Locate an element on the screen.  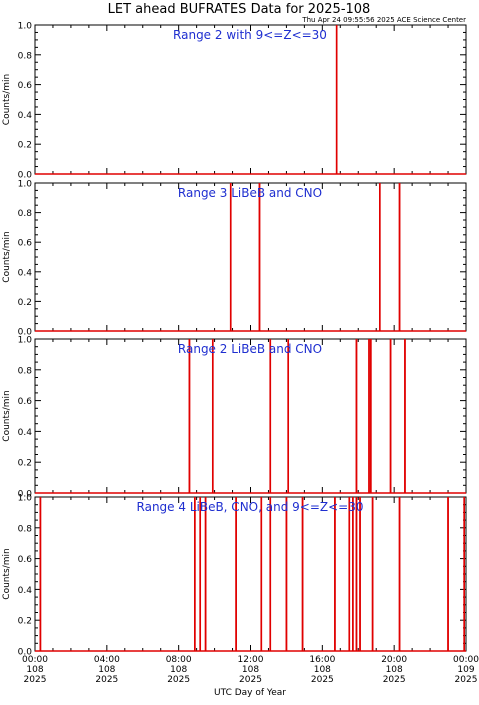
x-tick-time-label: 04:00 is located at coordinates (107, 660).